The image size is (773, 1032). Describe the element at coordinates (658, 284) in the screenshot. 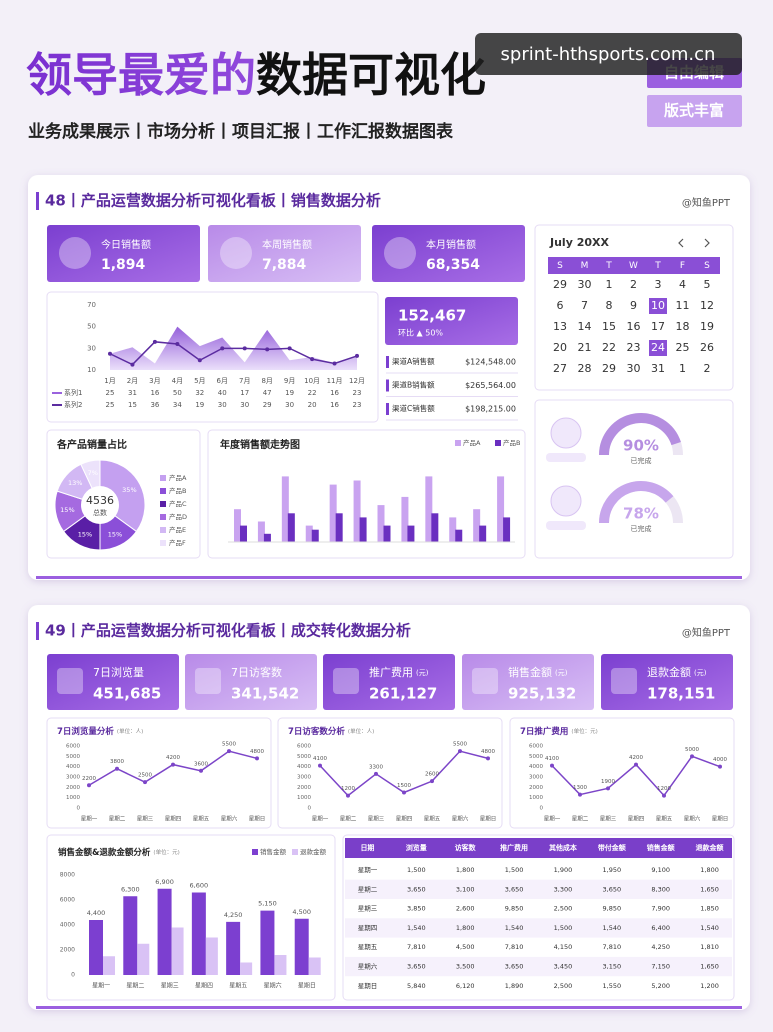

I see `day: 3` at that location.